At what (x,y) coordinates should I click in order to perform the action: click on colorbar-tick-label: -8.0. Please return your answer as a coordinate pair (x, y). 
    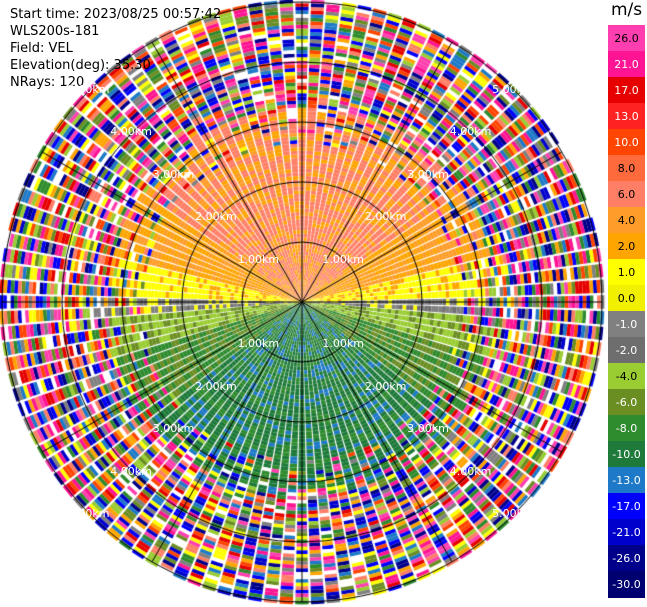
    Looking at the image, I should click on (626, 428).